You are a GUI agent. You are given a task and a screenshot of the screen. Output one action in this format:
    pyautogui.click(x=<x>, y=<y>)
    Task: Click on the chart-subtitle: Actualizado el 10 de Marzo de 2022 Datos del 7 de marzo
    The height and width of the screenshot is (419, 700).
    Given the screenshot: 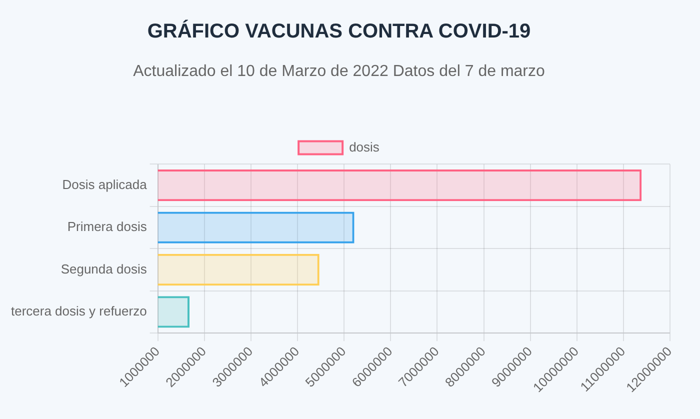 What is the action you would take?
    pyautogui.click(x=339, y=71)
    